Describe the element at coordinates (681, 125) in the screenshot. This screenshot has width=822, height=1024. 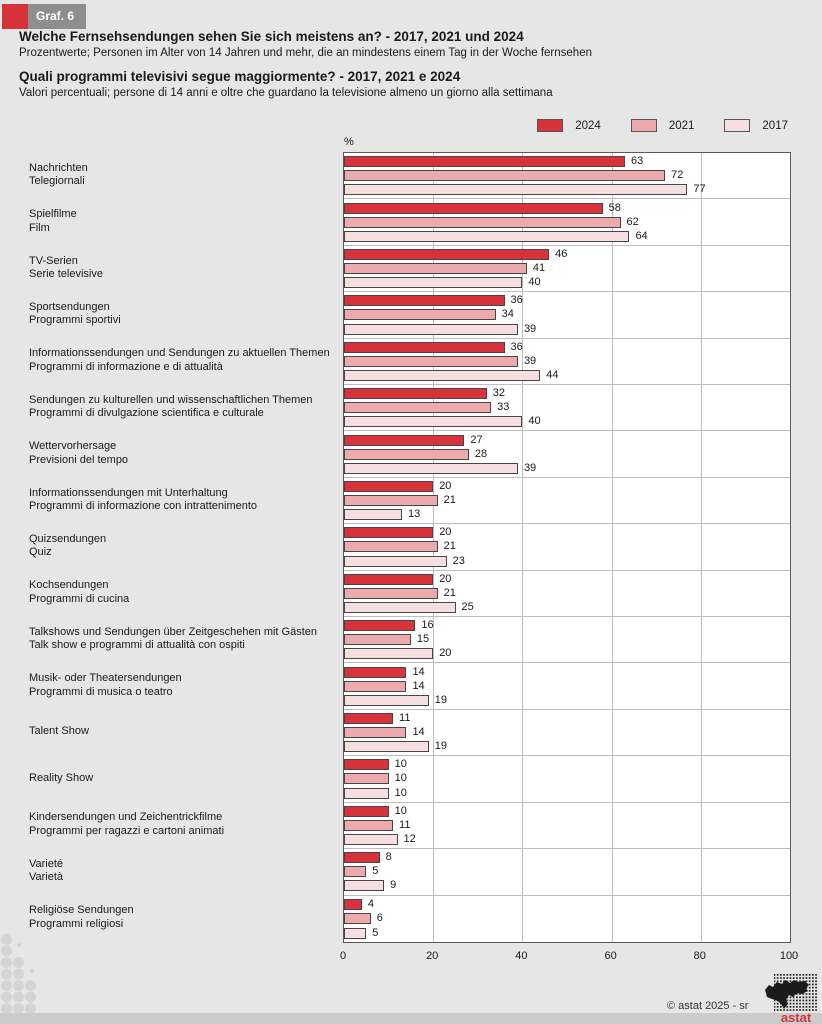
I see `legend-label-2021: 2021` at that location.